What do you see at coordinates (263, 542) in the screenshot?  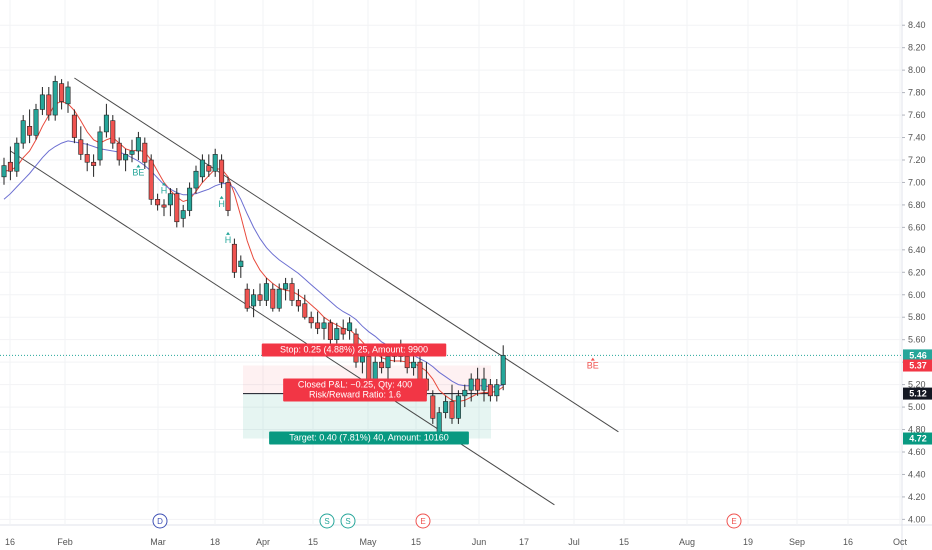 I see `date-tick-label: Apr` at bounding box center [263, 542].